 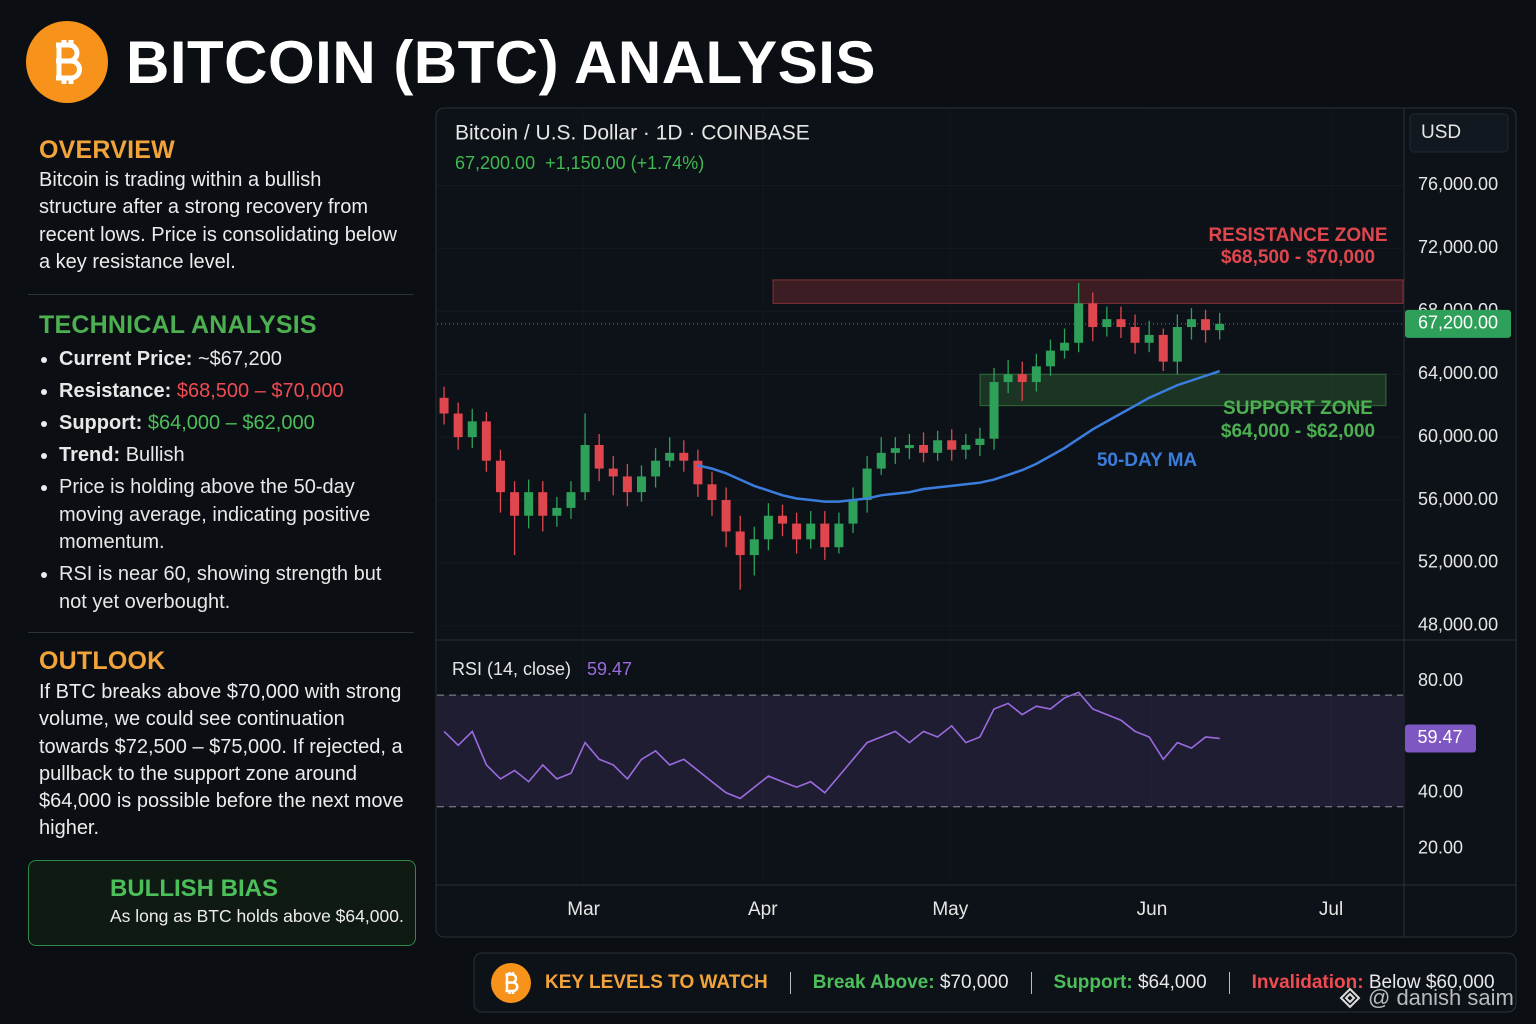 I want to click on bullet-label: Resistance:, so click(x=115, y=391).